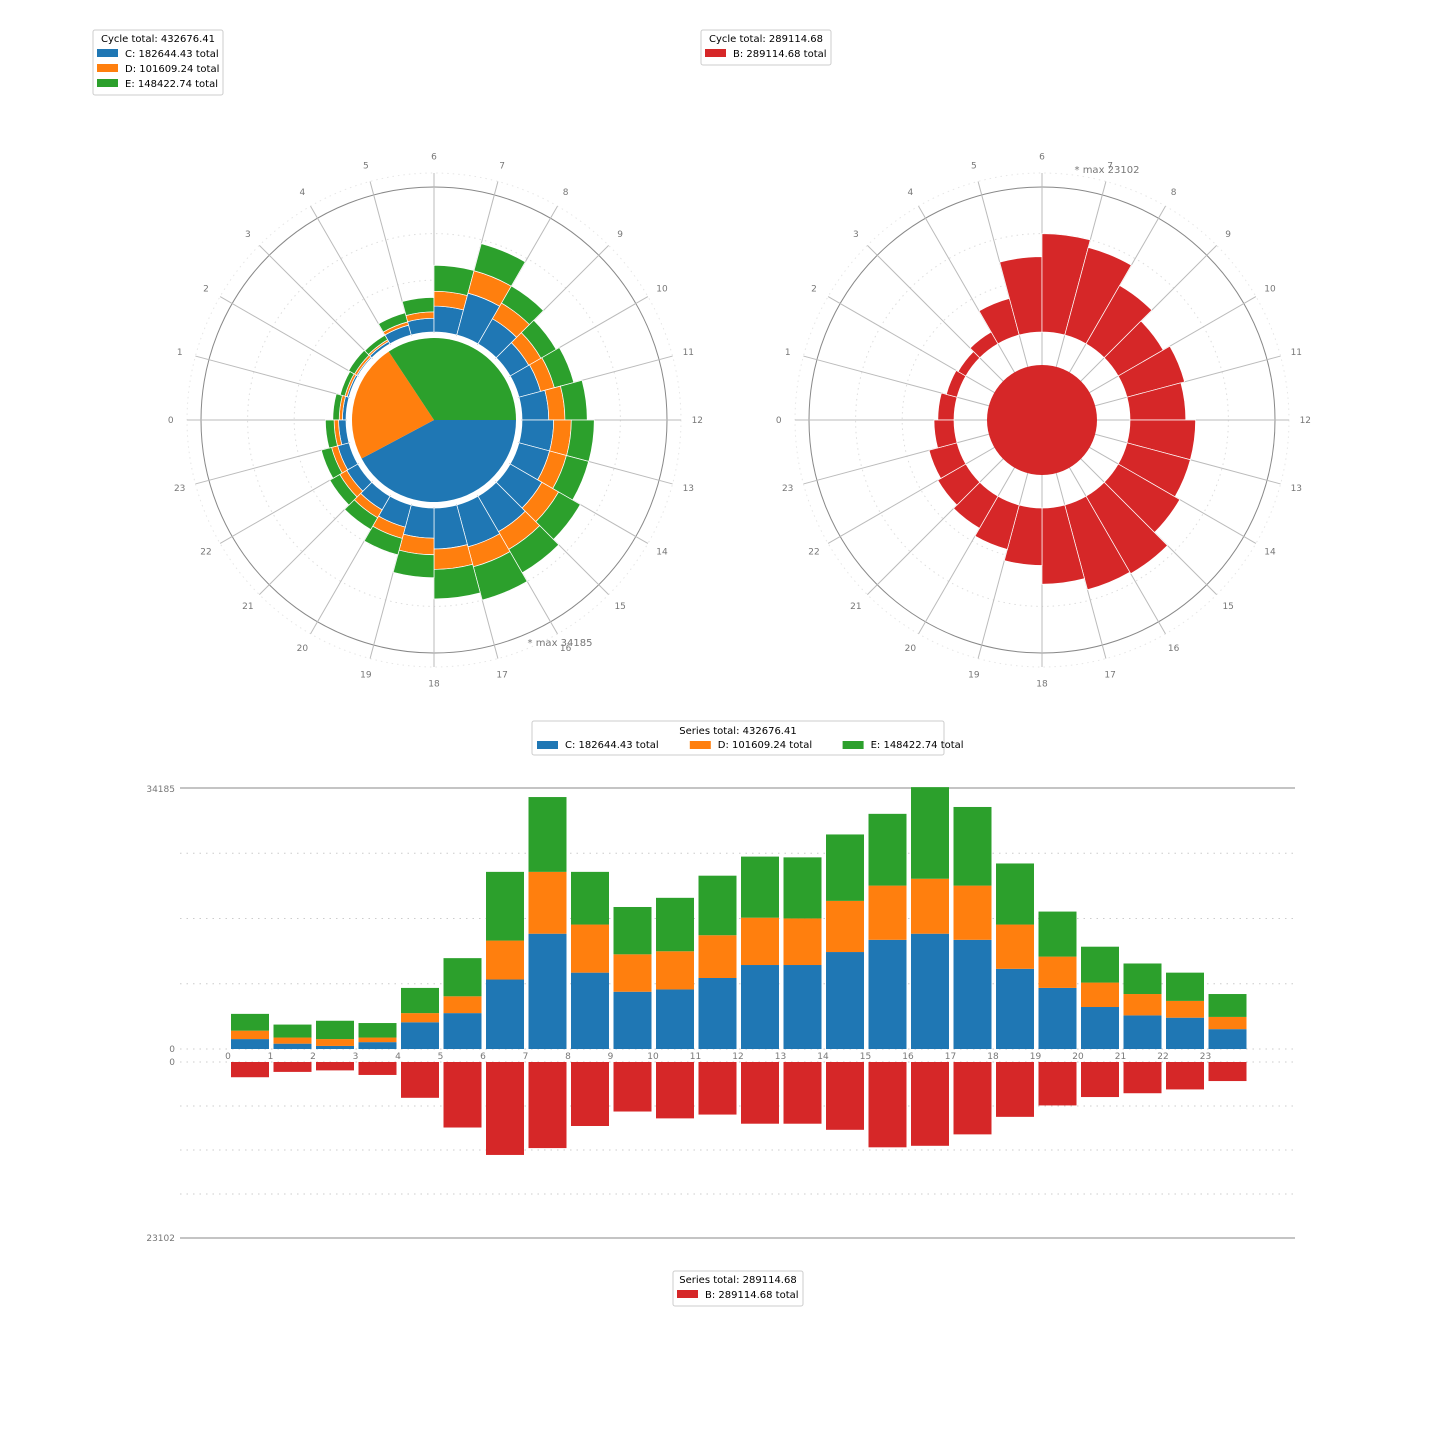  What do you see at coordinates (1270, 289) in the screenshot?
I see `theta-tick-label: 10` at bounding box center [1270, 289].